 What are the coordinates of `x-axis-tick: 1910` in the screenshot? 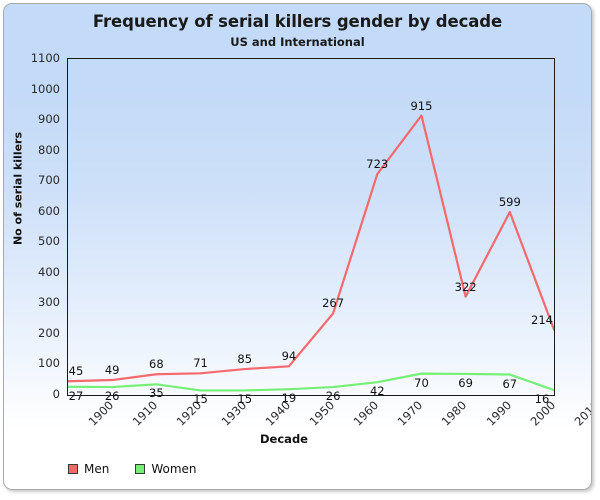 It's located at (145, 413).